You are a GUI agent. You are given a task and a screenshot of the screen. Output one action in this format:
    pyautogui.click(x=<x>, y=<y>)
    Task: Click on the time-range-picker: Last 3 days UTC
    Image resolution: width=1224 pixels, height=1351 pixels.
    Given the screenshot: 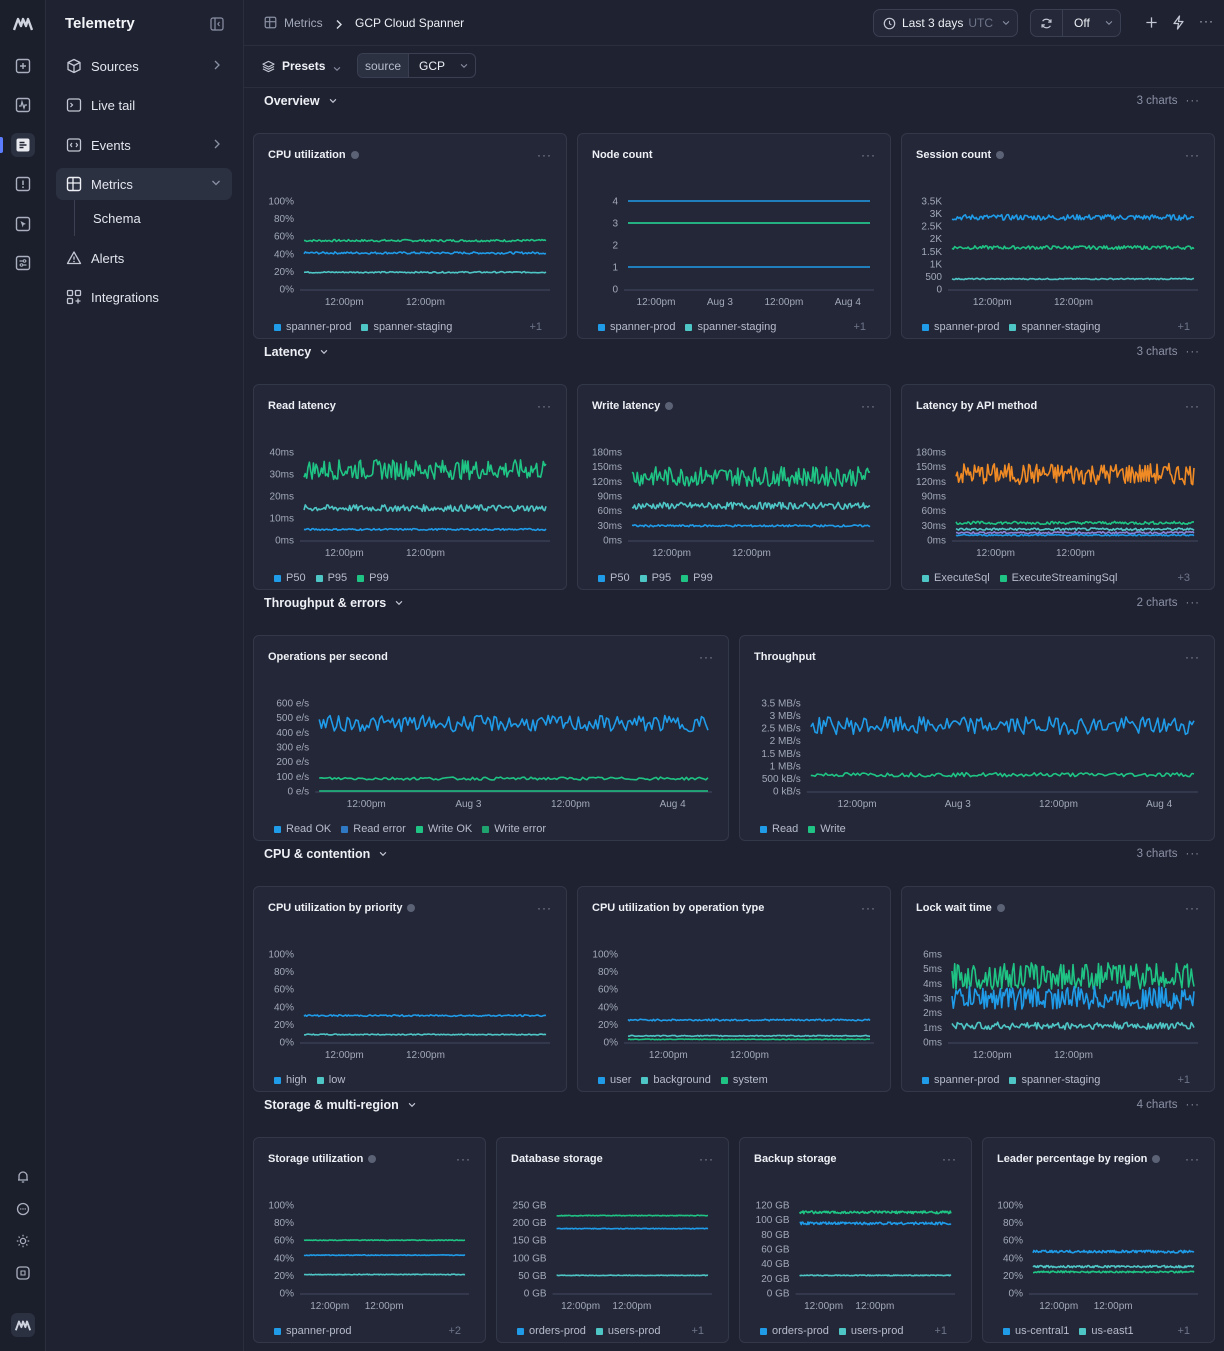 What is the action you would take?
    pyautogui.click(x=945, y=23)
    